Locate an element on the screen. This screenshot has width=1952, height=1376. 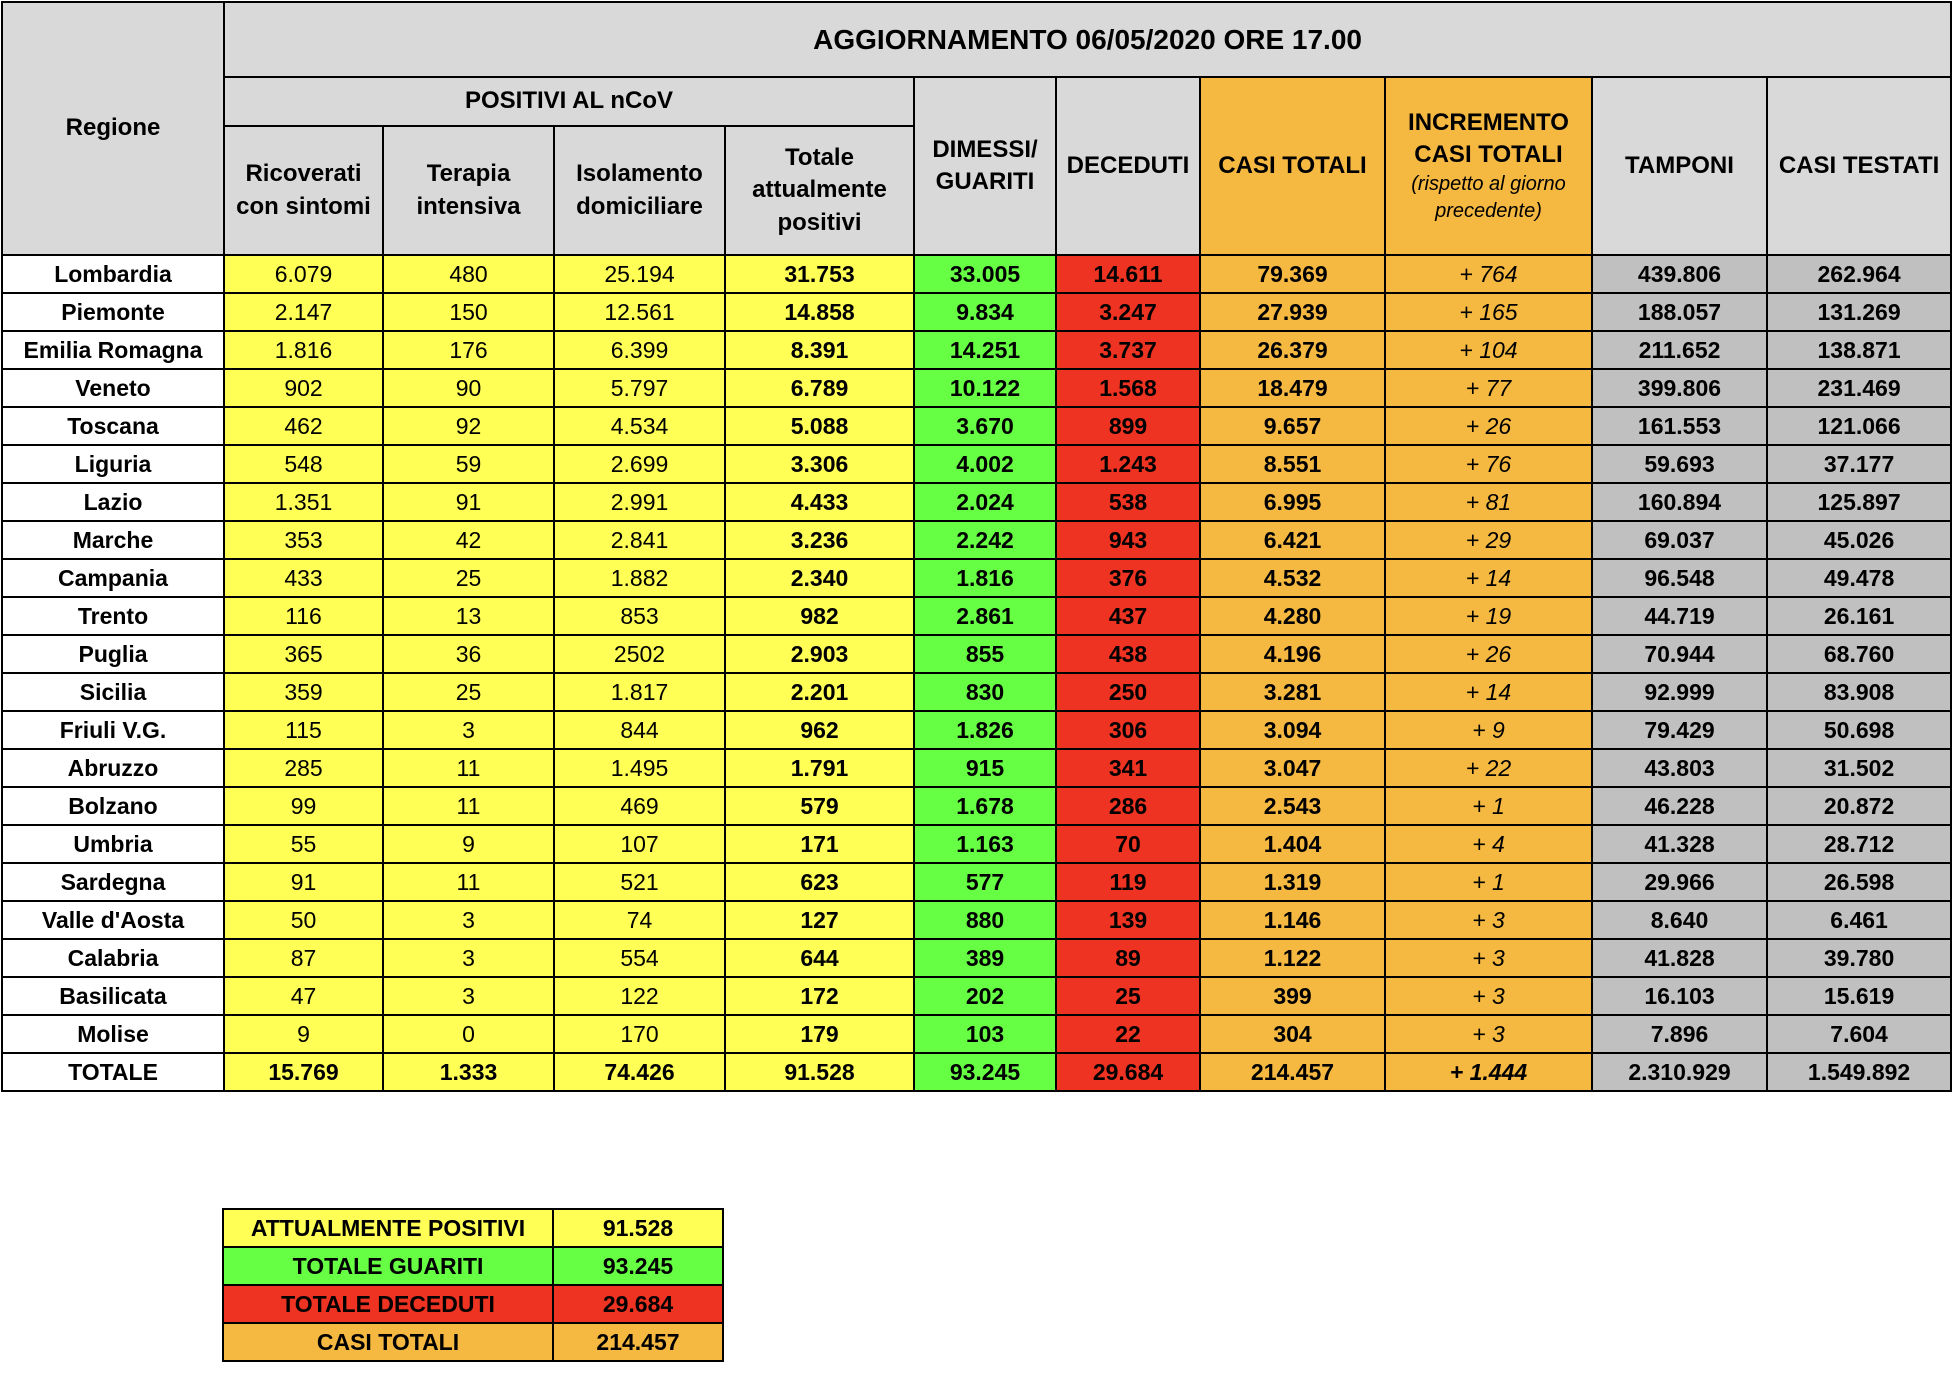
cell: 5.797 is located at coordinates (639, 388).